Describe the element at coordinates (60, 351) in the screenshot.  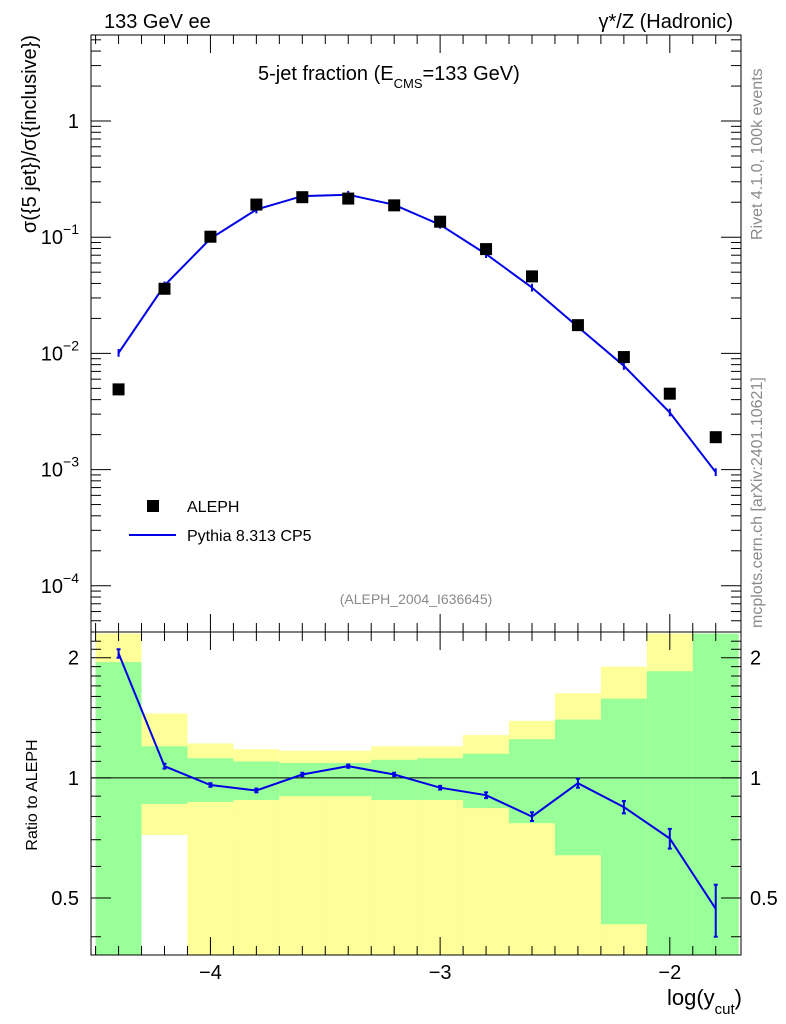
I see `main-y-tick-label: 10⁻²` at that location.